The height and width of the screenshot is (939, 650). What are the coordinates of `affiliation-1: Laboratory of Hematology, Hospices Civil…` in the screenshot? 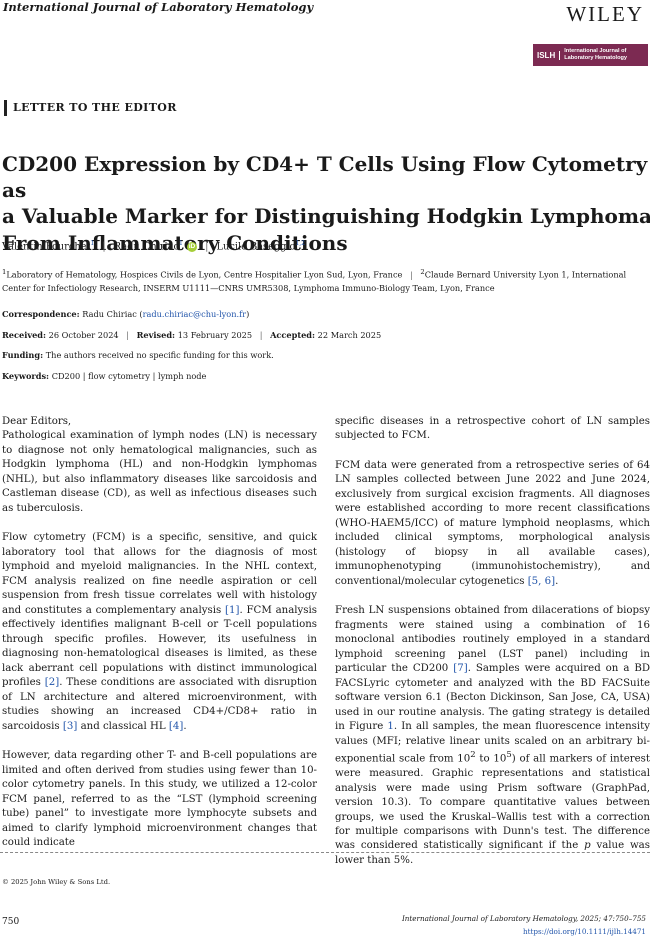 It's located at (204, 274).